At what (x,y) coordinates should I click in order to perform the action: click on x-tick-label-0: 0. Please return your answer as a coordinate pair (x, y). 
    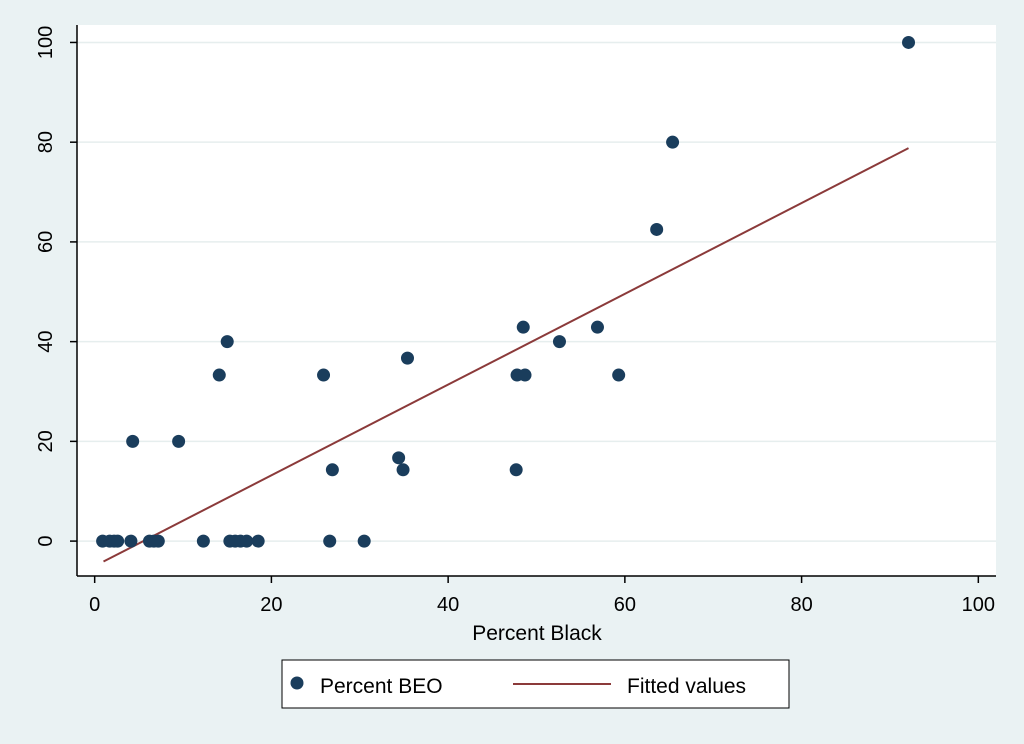
    Looking at the image, I should click on (94, 605).